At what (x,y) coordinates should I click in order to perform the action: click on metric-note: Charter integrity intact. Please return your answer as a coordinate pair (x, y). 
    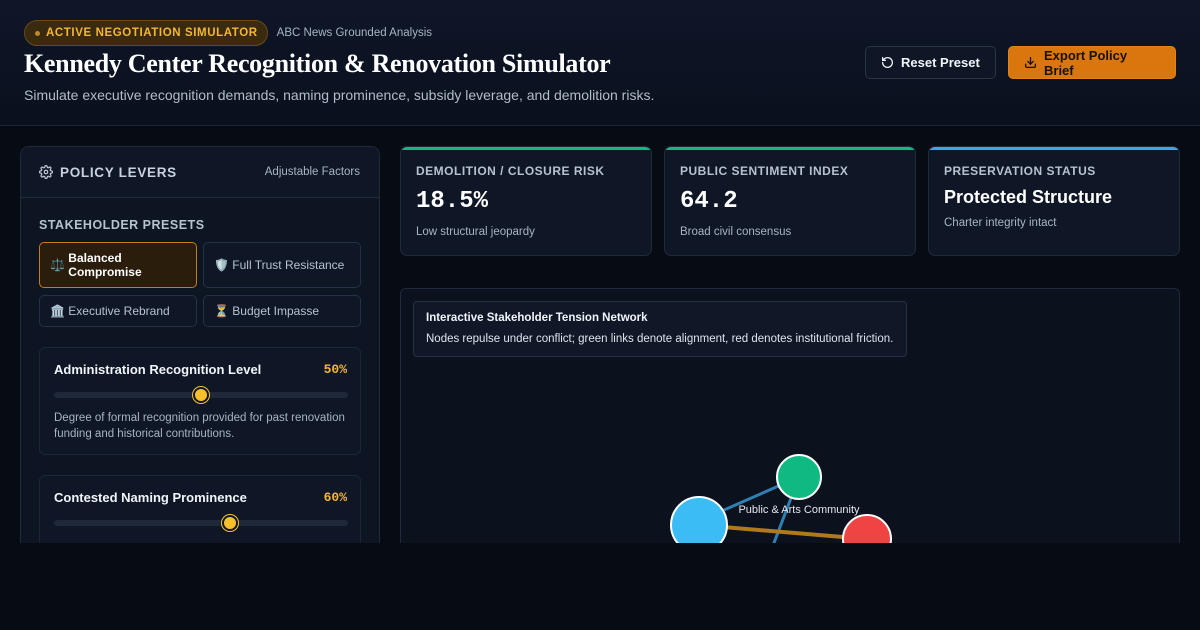
    Looking at the image, I should click on (1000, 223).